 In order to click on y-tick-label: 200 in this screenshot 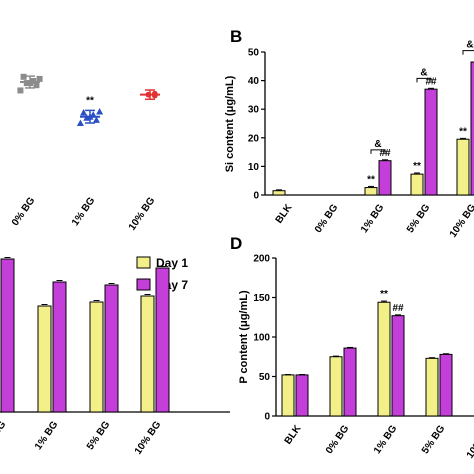, I will do `click(261, 259)`.